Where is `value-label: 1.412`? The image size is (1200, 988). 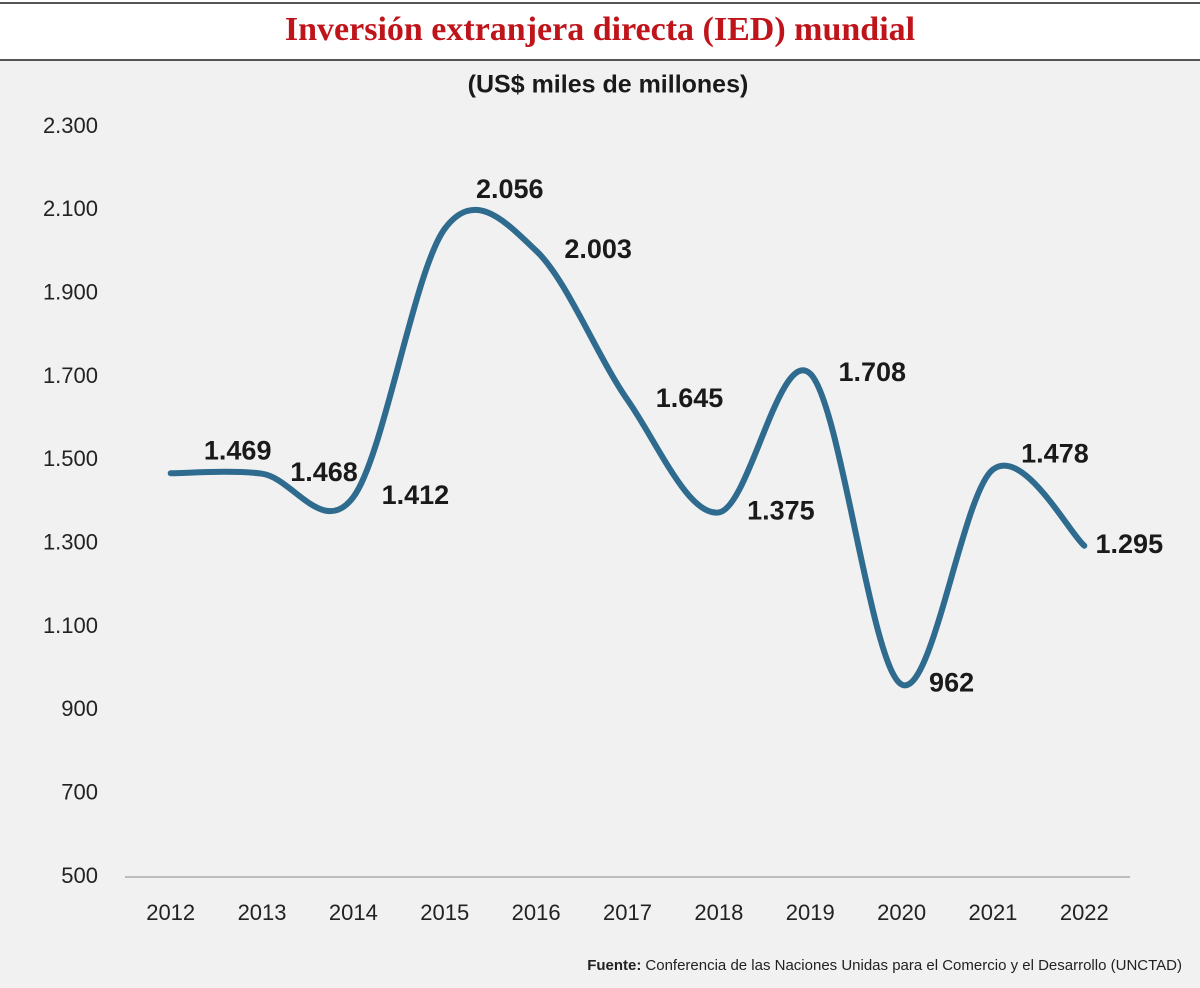
value-label: 1.412 is located at coordinates (416, 495).